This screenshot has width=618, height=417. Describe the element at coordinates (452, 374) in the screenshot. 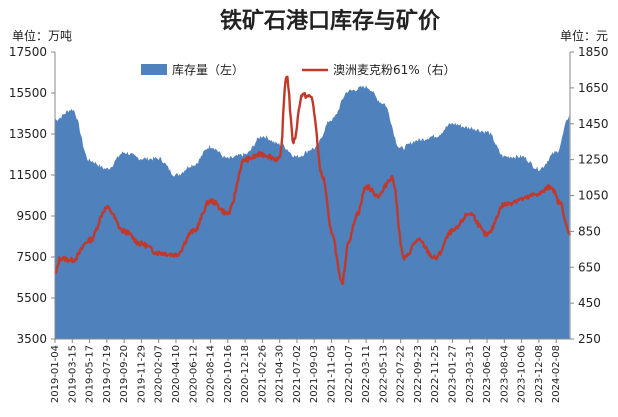

I see `x-axis-tick-label: 2023-01-27` at that location.